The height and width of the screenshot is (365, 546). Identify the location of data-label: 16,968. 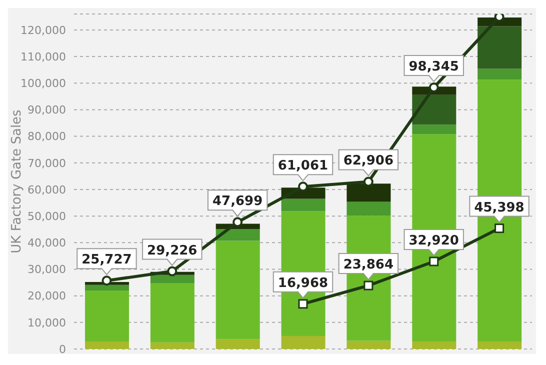
(303, 283).